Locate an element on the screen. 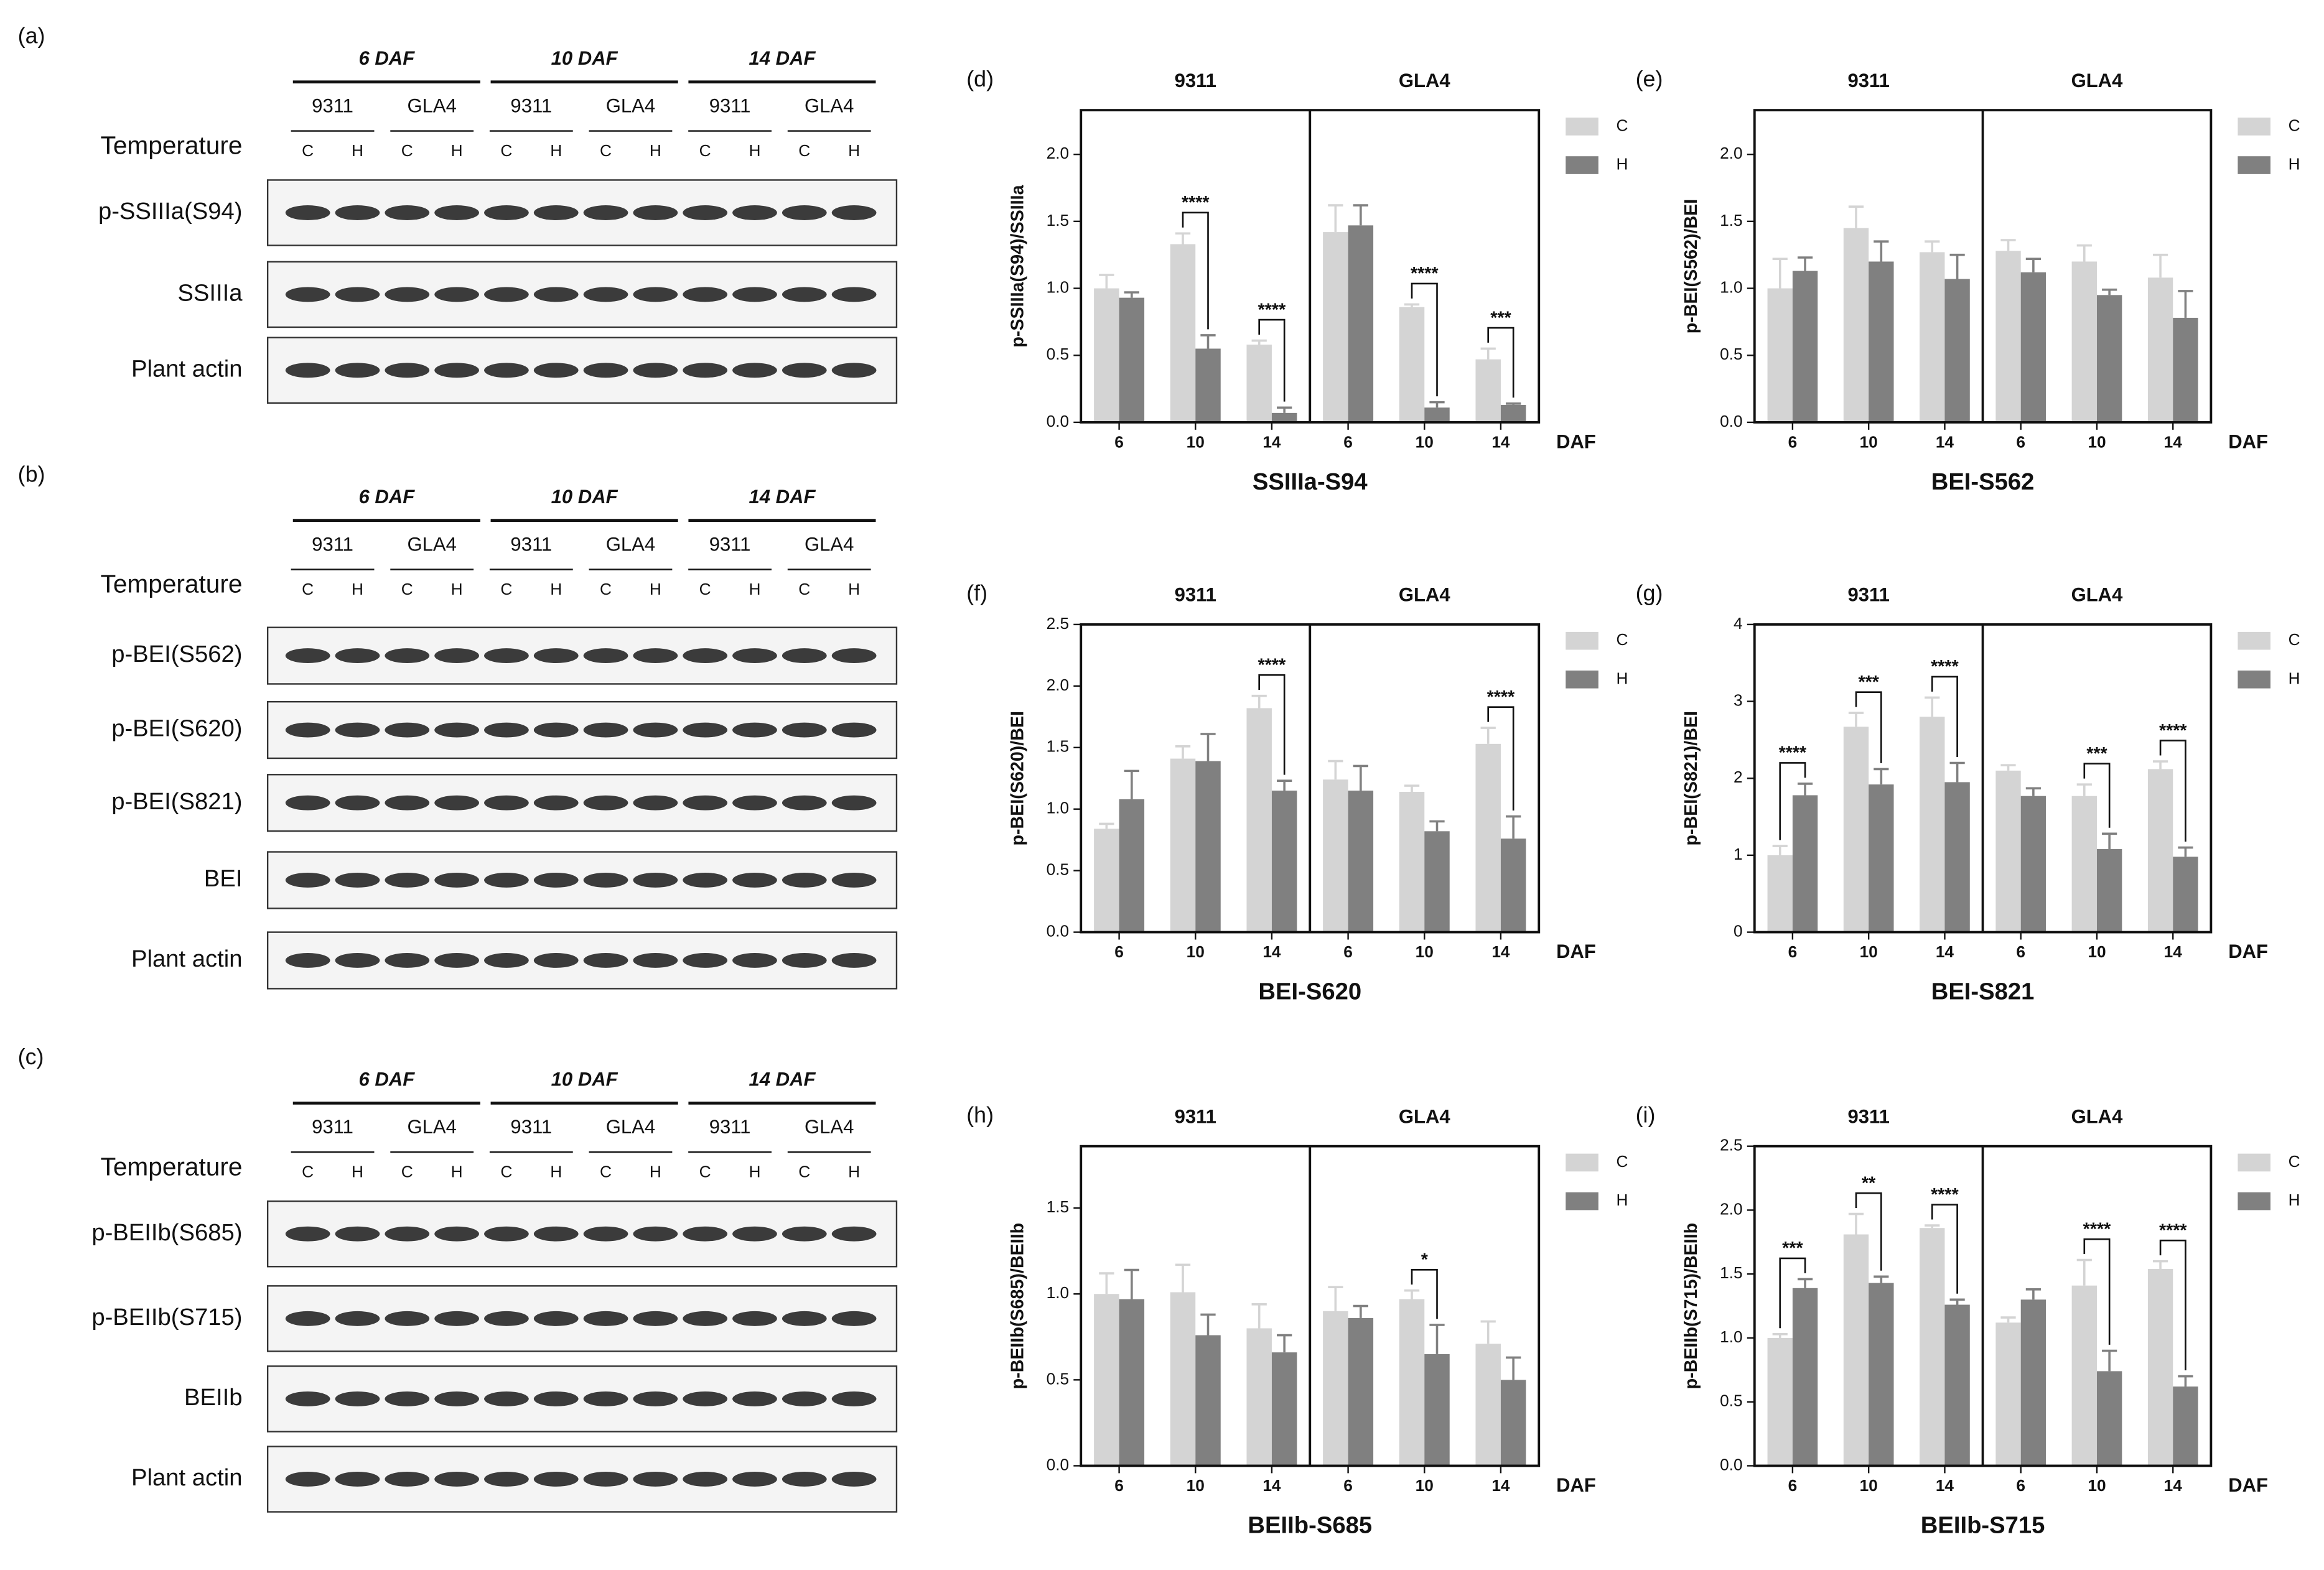 This screenshot has height=1570, width=2324. chart-title: BEI-S562 is located at coordinates (1983, 481).